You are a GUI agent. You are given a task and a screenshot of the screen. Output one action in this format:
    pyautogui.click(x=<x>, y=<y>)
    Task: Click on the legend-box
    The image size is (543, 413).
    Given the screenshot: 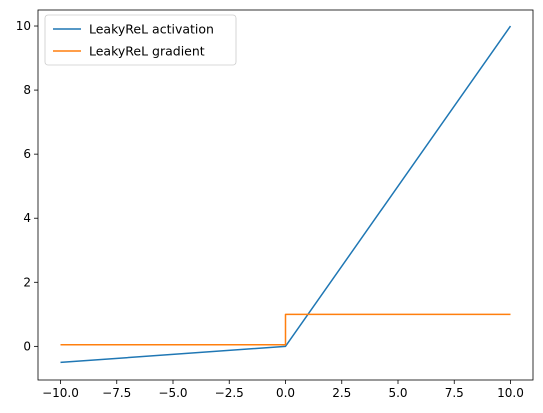 What is the action you would take?
    pyautogui.click(x=140, y=40)
    